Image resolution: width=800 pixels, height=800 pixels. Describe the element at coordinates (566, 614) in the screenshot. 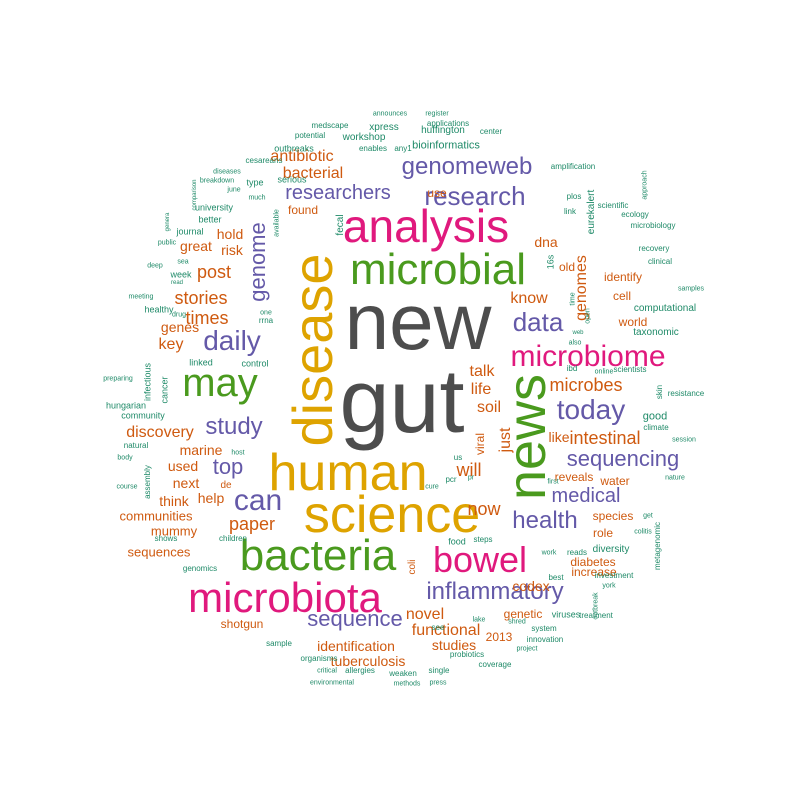

I see `word-viruses: viruses` at that location.